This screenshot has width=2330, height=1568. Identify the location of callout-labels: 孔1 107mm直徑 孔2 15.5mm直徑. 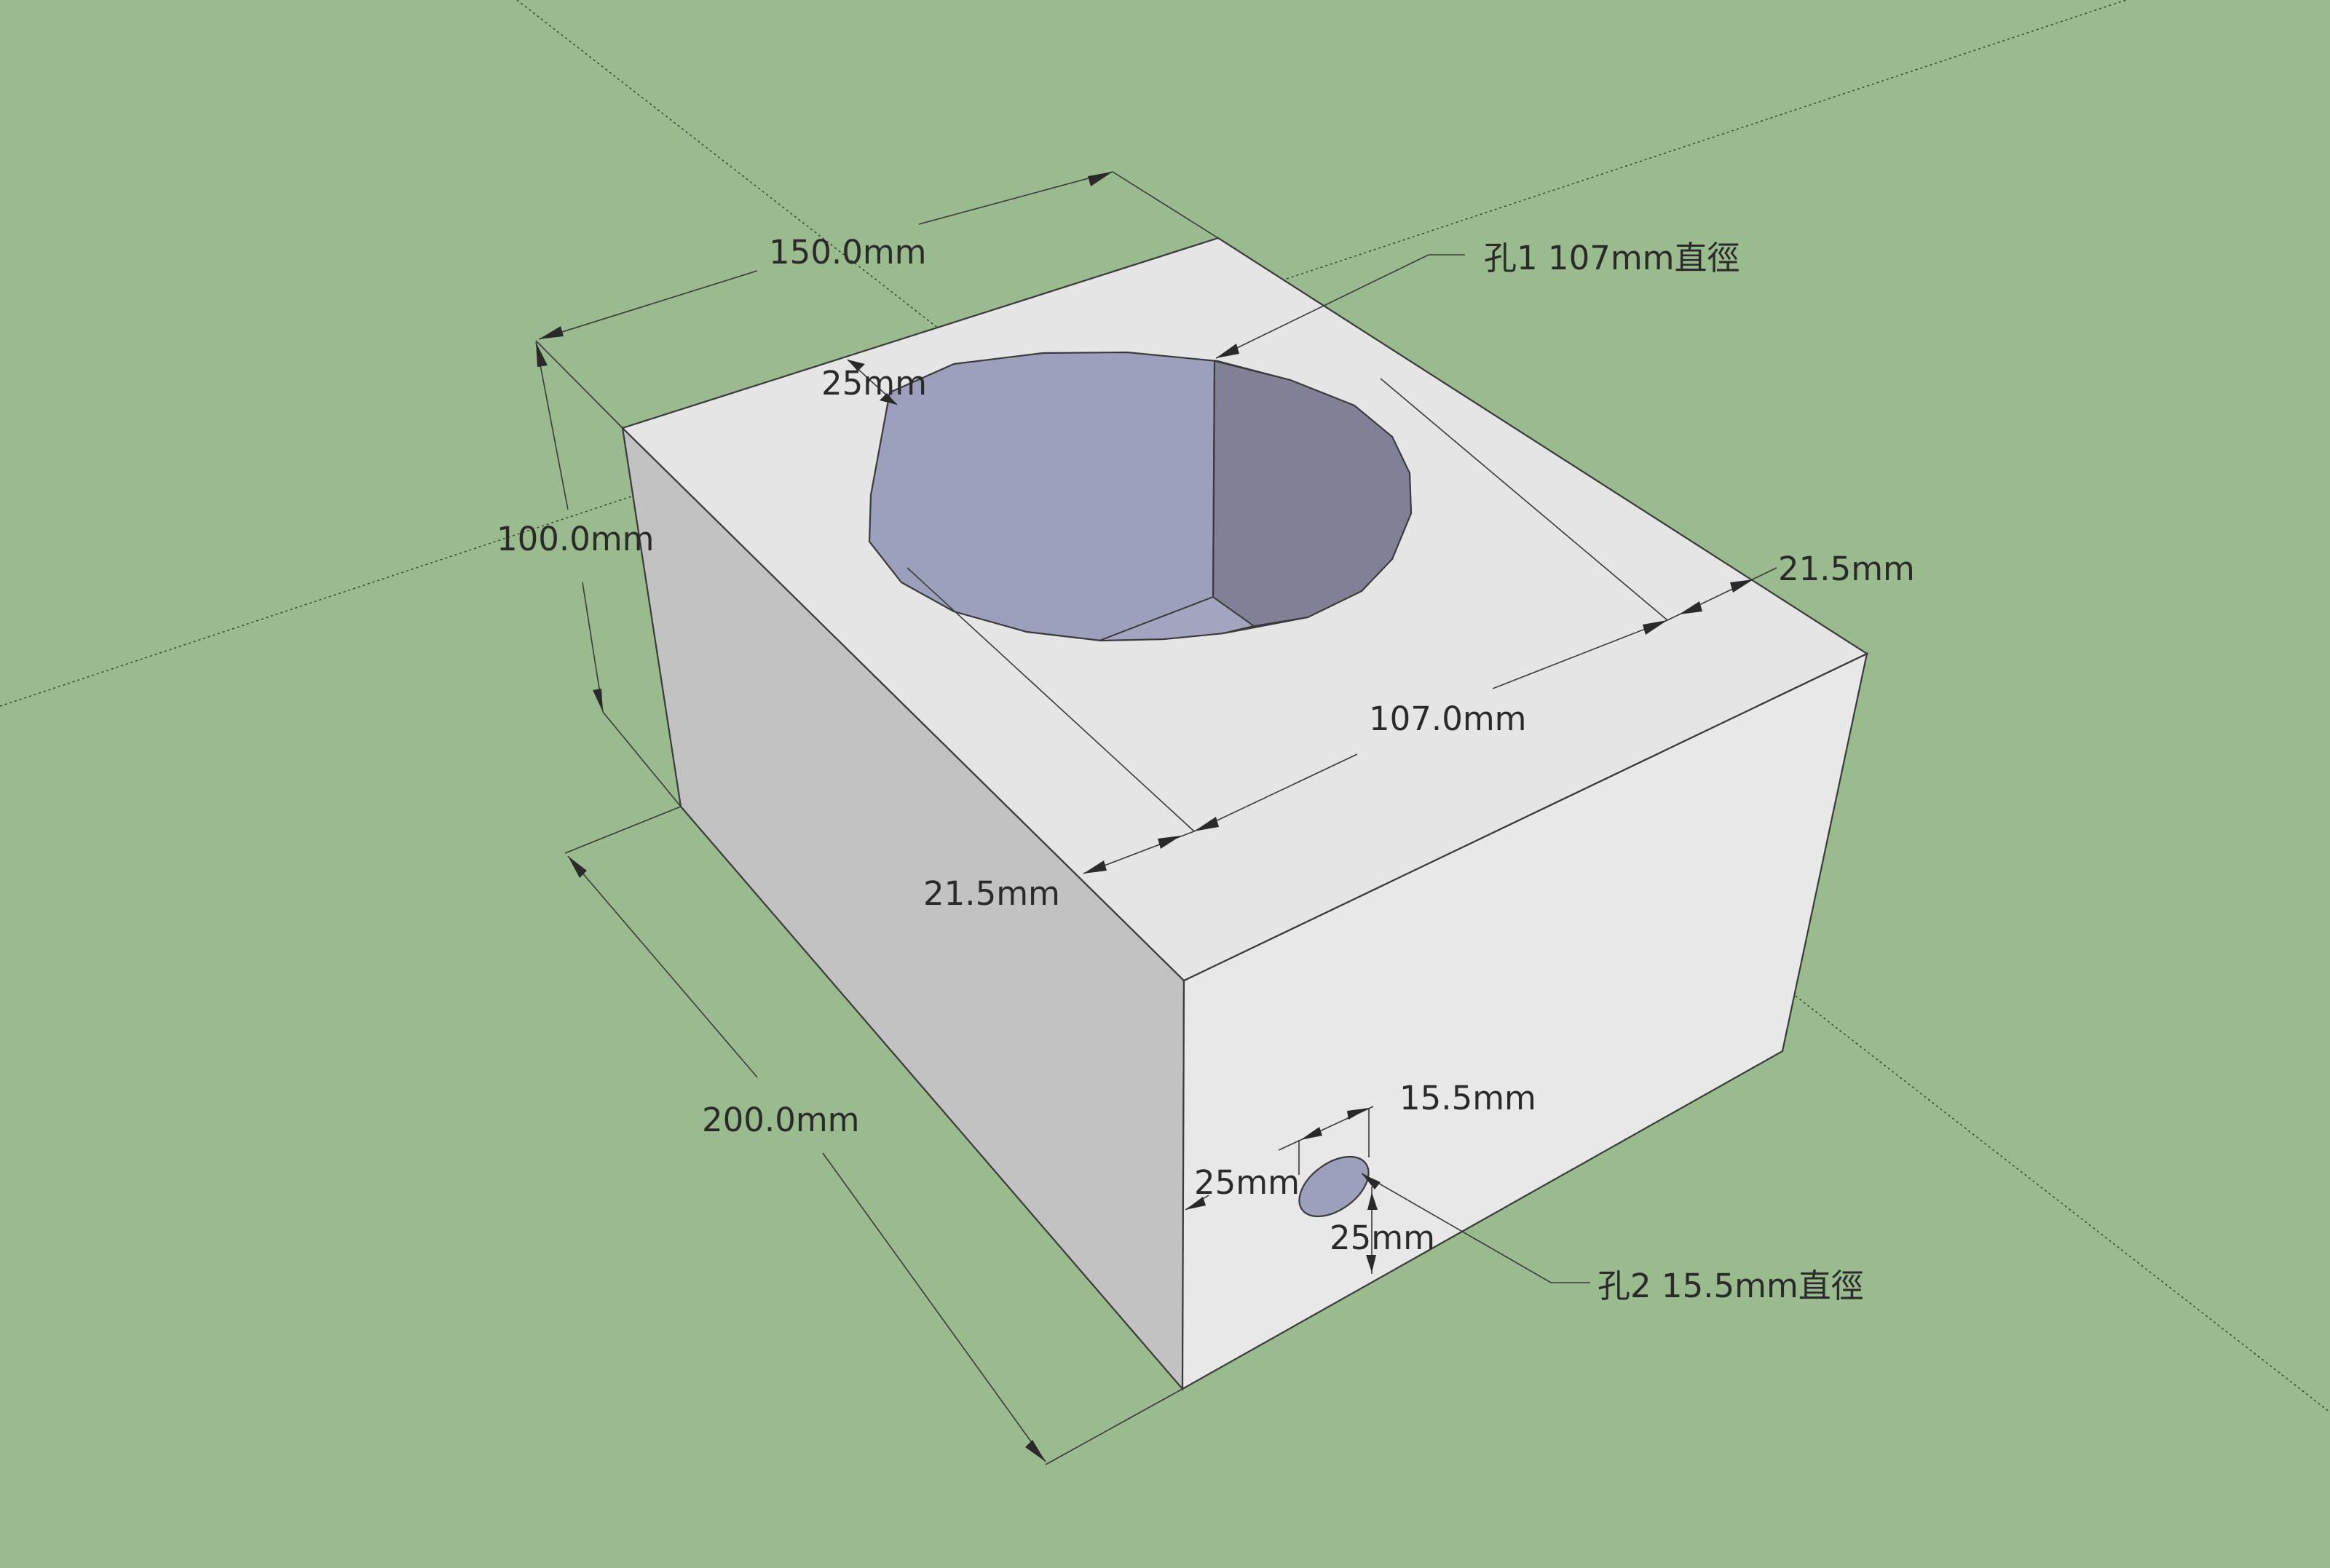
(1674, 772).